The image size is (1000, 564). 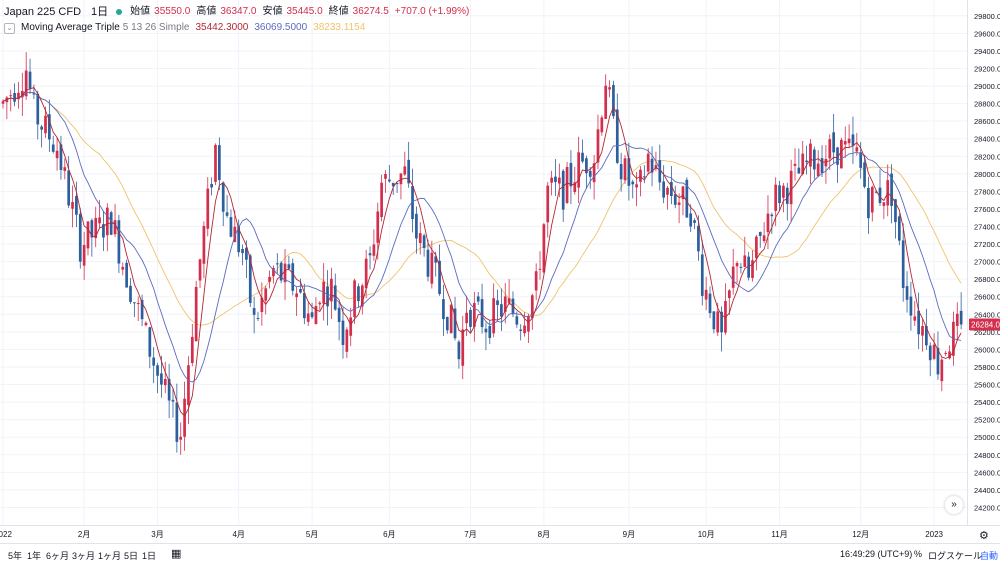 I want to click on auto-scale-toggle: 自動, so click(x=989, y=556).